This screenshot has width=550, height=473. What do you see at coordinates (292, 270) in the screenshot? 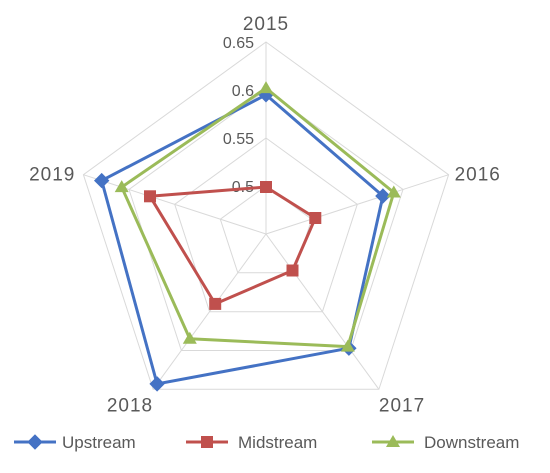
I see `data-point-midstream-2017` at bounding box center [292, 270].